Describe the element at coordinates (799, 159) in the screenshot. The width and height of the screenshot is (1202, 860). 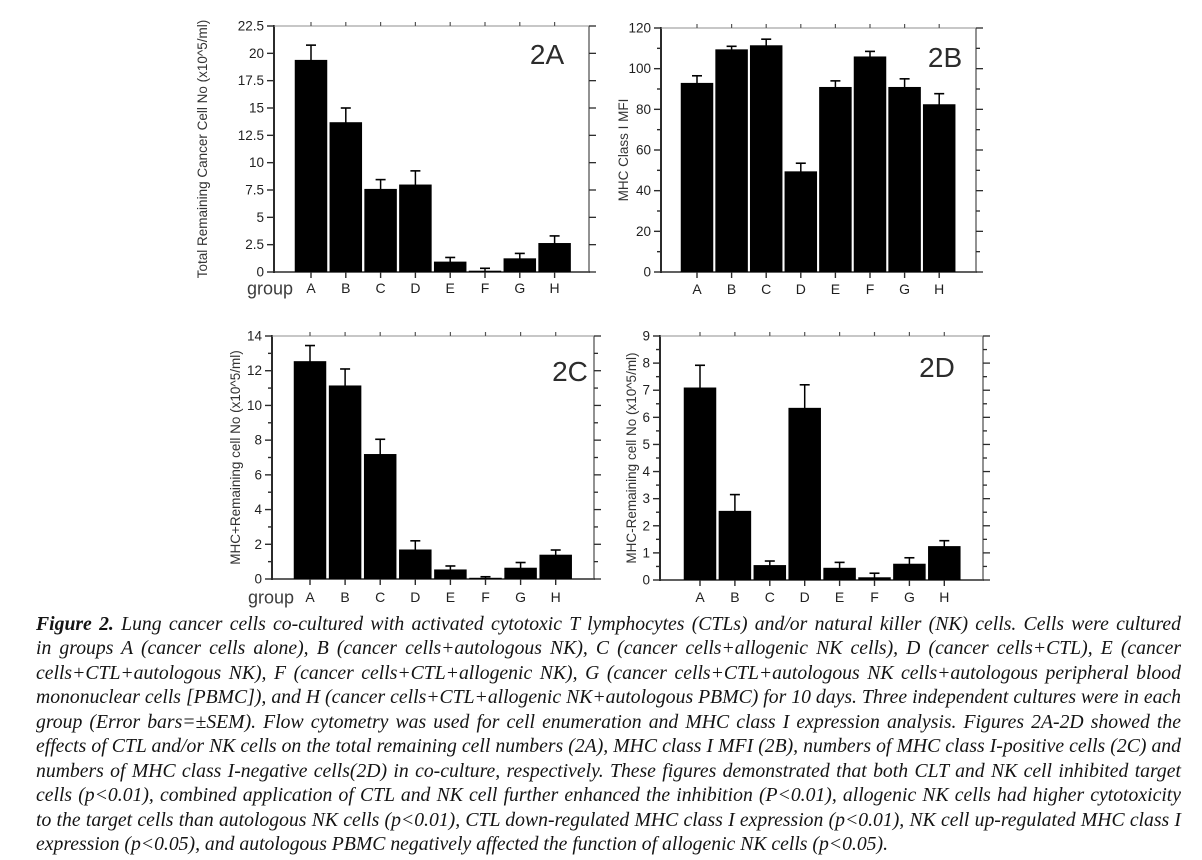
I see `chart-2B: 0 20 40 60 80 100 120 A B C D E F G H MHC Class I MFI 2B` at that location.